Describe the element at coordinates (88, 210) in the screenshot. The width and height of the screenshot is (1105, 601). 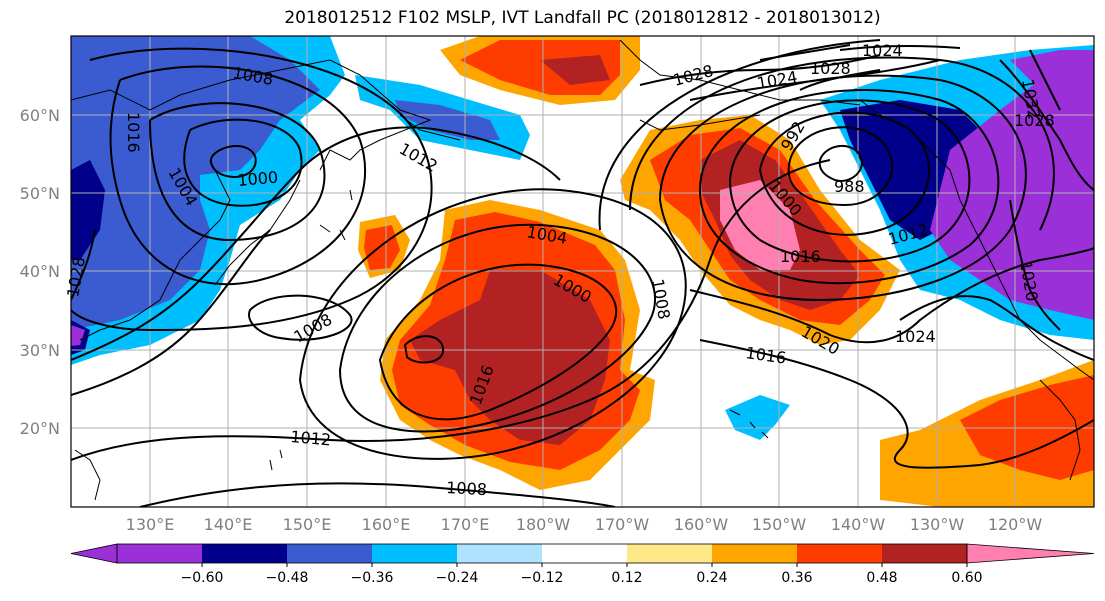
I see `ivt-neg-west-navy` at that location.